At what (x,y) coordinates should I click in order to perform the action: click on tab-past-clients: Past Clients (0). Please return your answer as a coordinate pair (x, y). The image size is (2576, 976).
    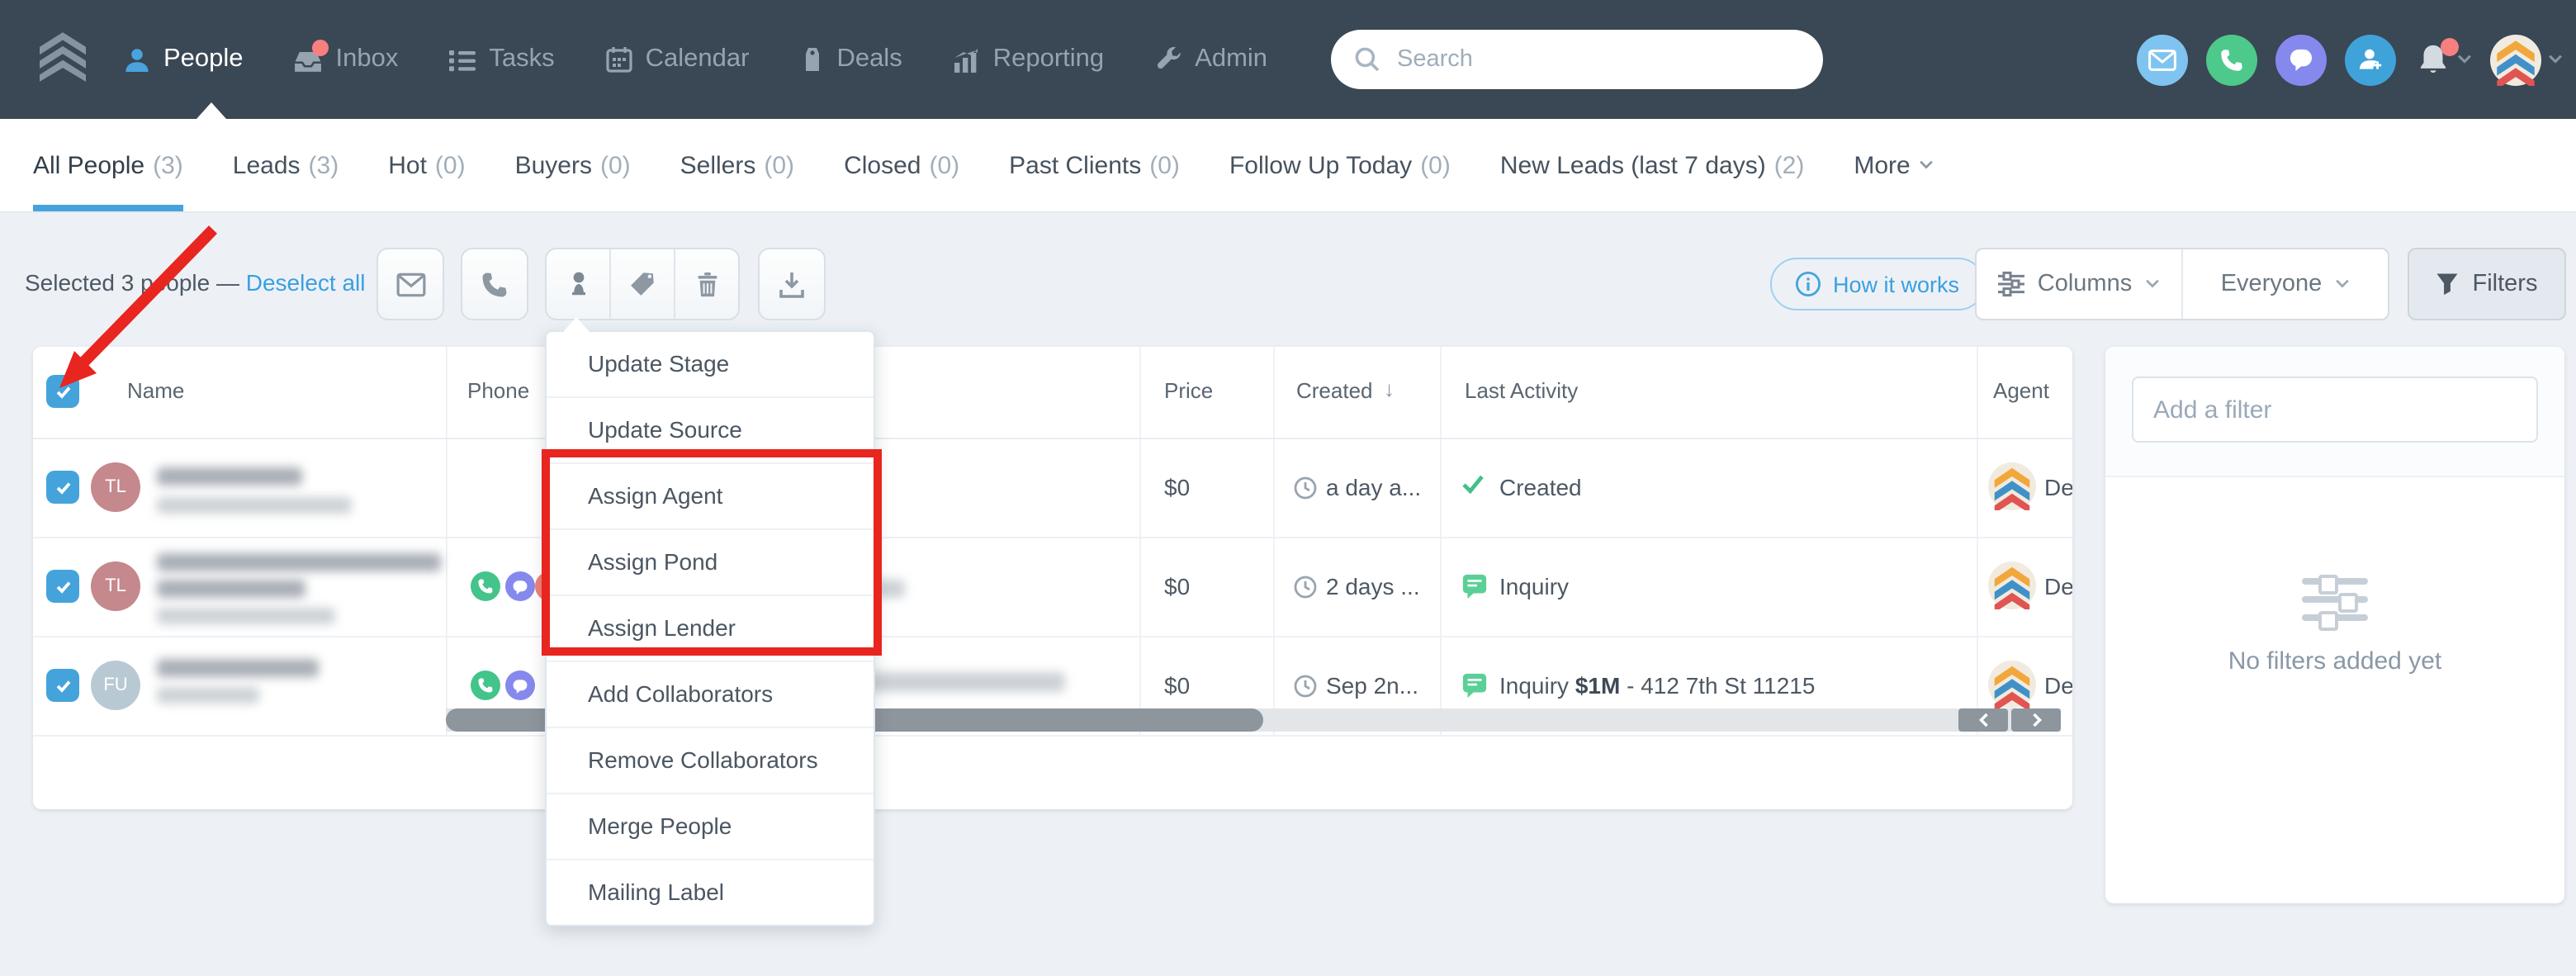
    Looking at the image, I should click on (1094, 165).